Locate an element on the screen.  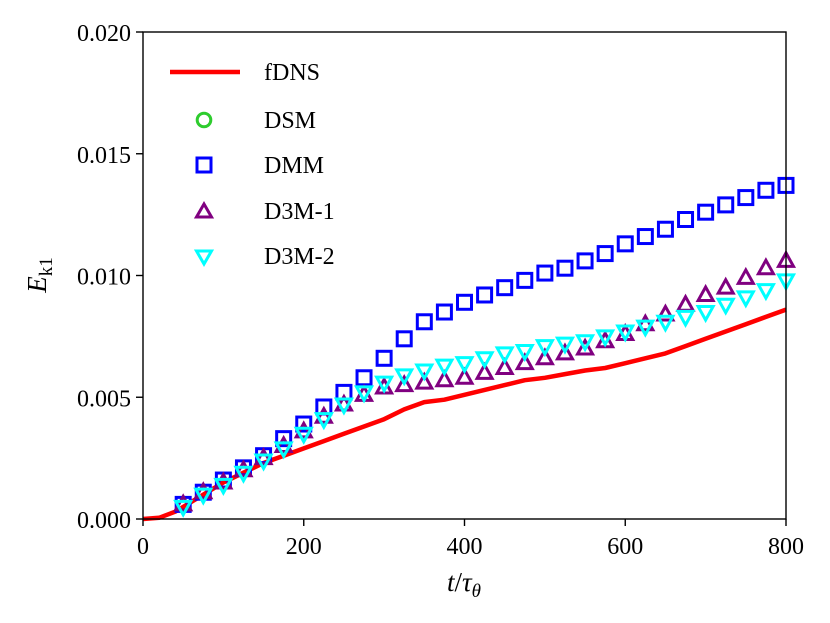
y-axis-title: Ek1 is located at coordinates (39, 275).